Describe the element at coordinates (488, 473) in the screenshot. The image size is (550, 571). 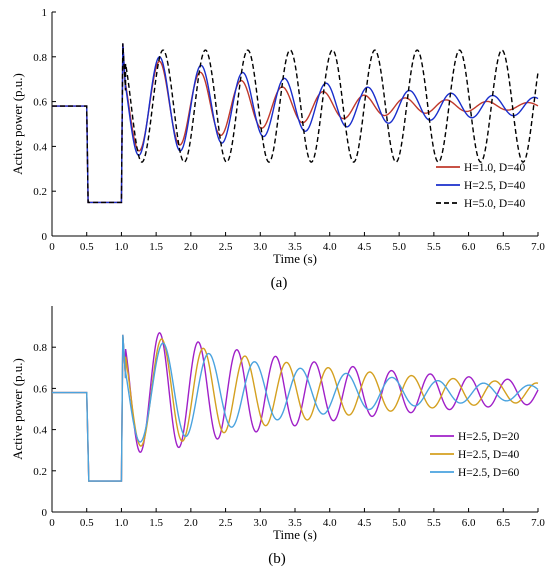
I see `legend-label-3: H=2.5, D=60` at that location.